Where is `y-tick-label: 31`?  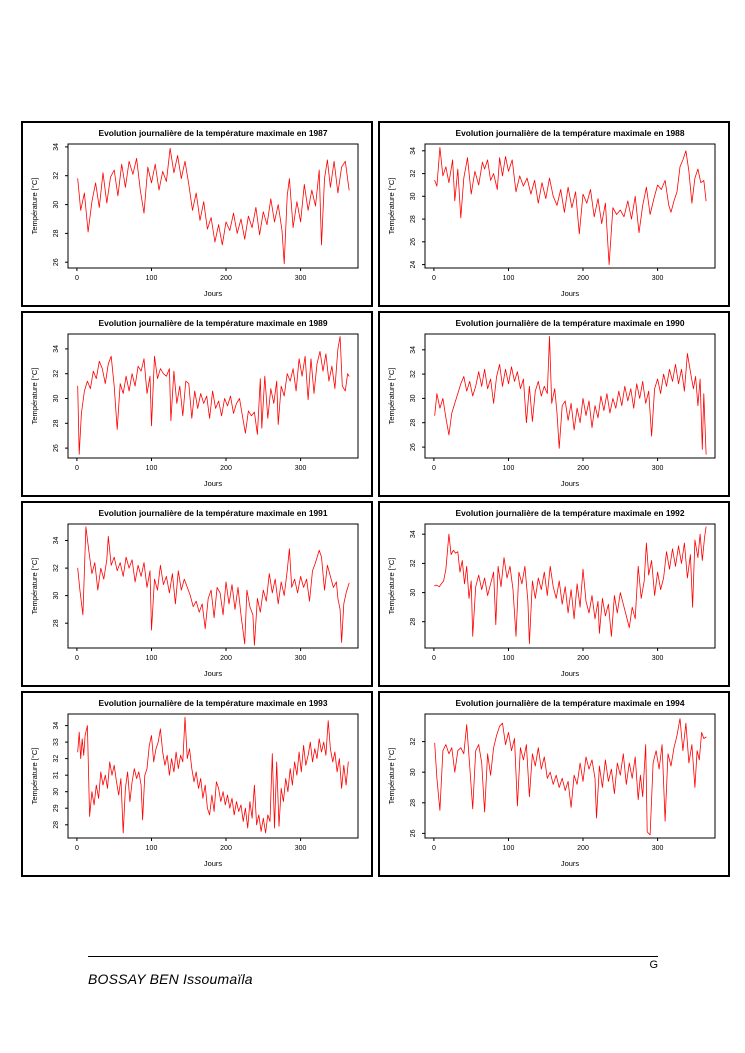
y-tick-label: 31 is located at coordinates (56, 775).